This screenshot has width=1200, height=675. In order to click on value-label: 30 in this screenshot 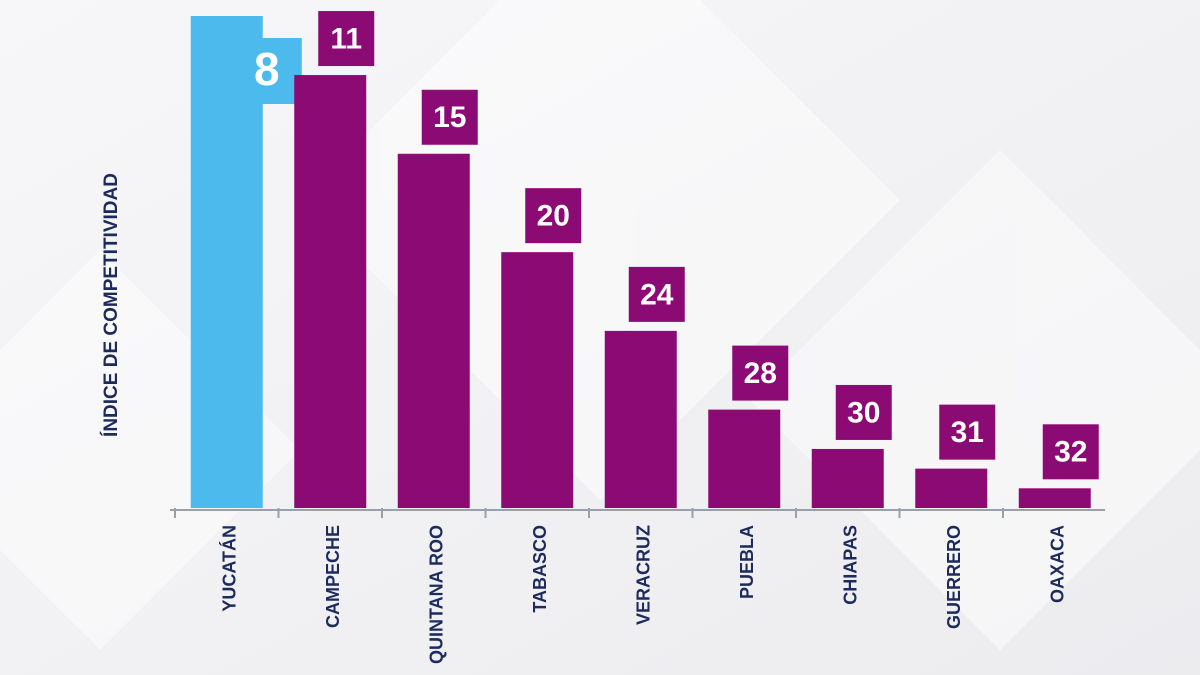, I will do `click(863, 412)`.